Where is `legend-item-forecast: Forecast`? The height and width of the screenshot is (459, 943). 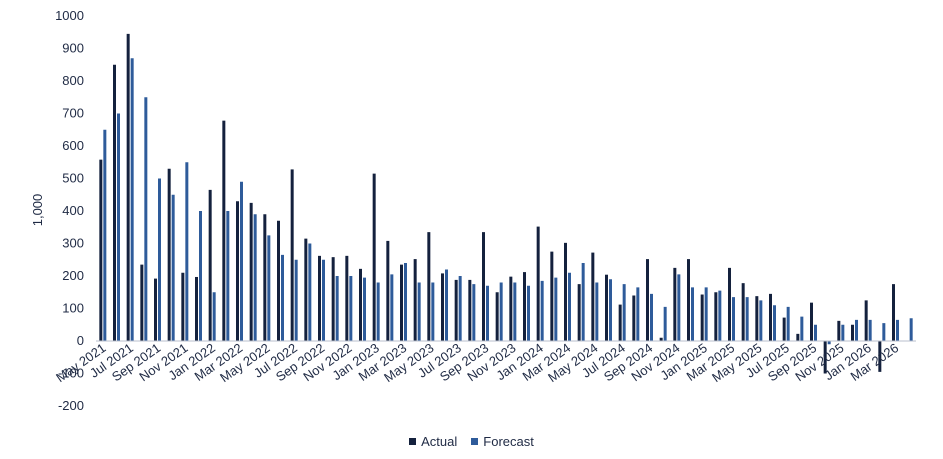 legend-item-forecast: Forecast is located at coordinates (502, 441).